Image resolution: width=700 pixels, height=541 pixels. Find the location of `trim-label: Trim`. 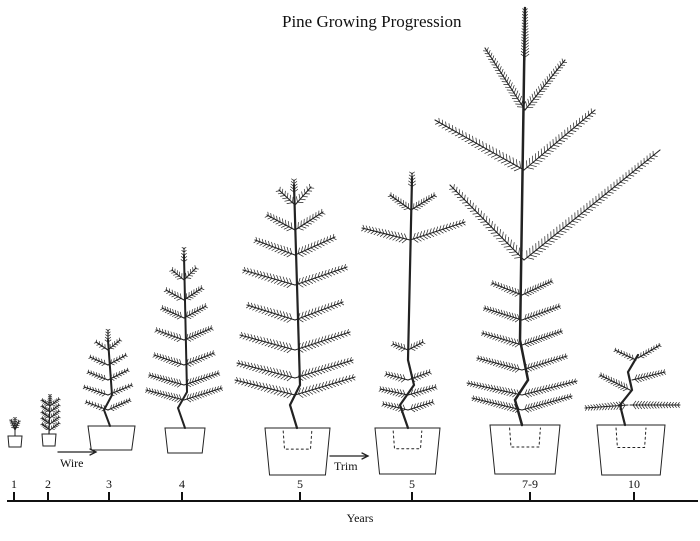

trim-label: Trim is located at coordinates (346, 466).